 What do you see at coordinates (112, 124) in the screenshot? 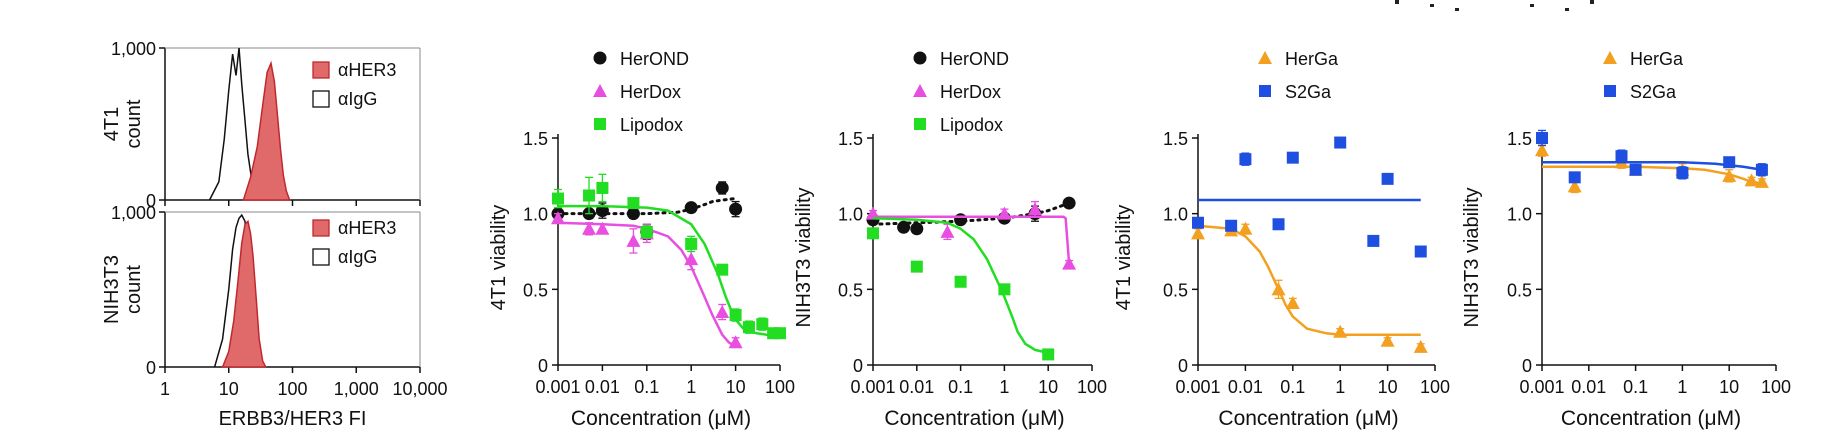
I see `y-axis-label: 4T1` at bounding box center [112, 124].